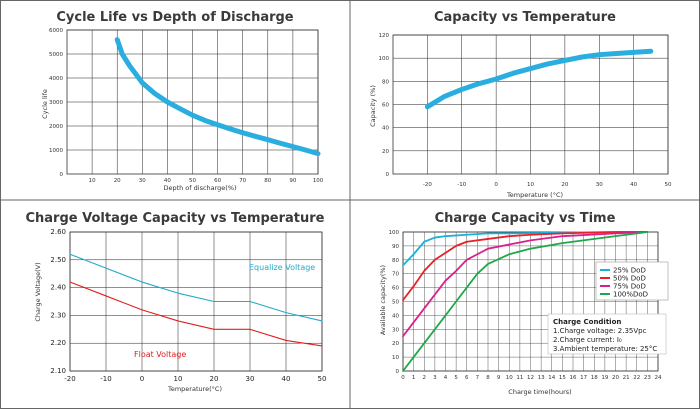 This screenshot has width=700, height=409. What do you see at coordinates (587, 340) in the screenshot?
I see `charge-condition-line-2: 2.Charge current: I₀` at bounding box center [587, 340].